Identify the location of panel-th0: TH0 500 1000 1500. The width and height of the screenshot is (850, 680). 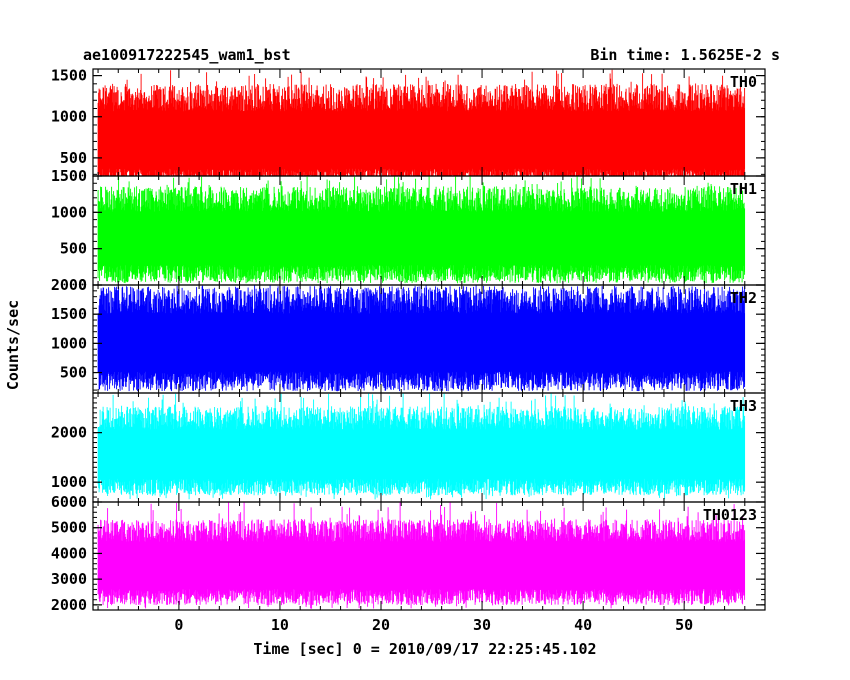
(408, 122).